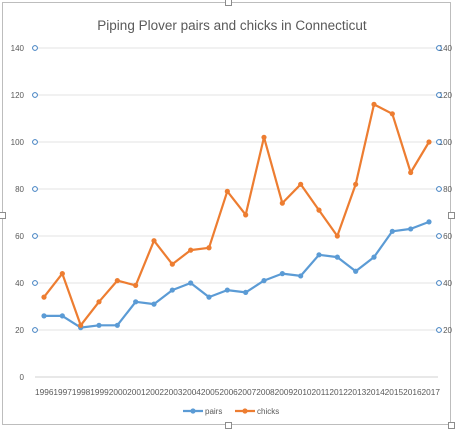 This screenshot has width=455, height=432. I want to click on x-tick-label: 2004, so click(191, 392).